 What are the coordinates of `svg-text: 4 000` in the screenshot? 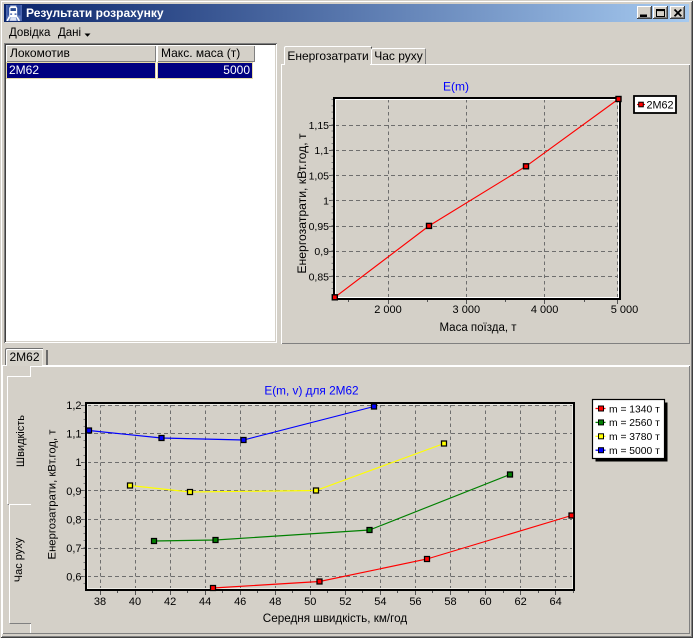 It's located at (545, 310).